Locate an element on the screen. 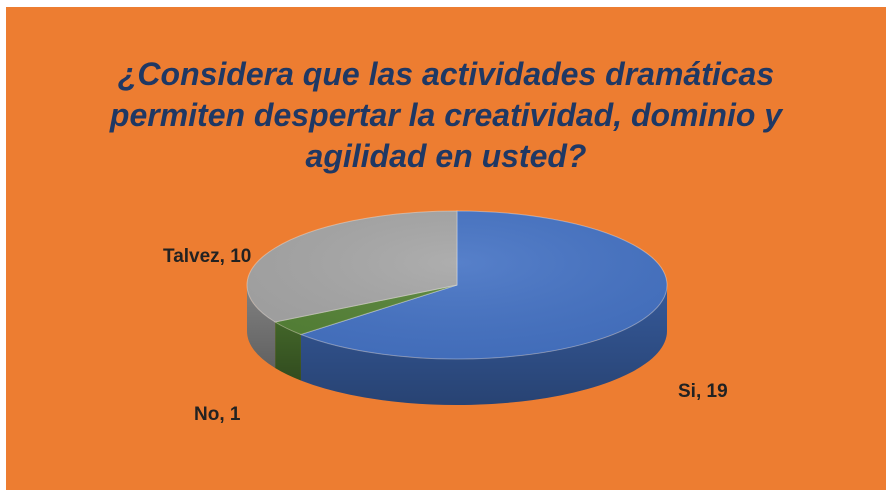  pie-tops is located at coordinates (457, 285).